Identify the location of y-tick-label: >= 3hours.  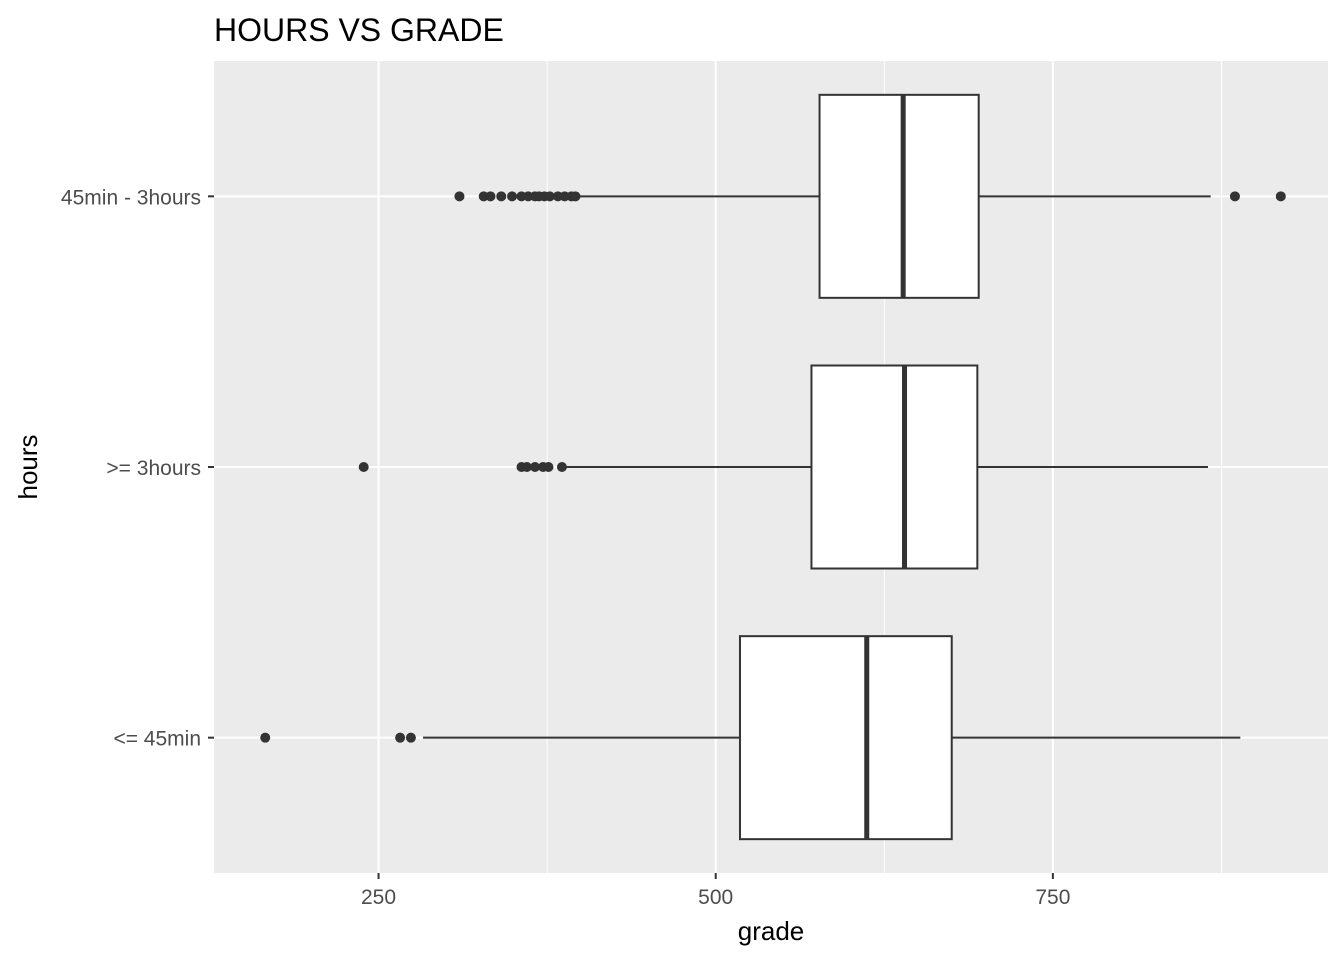
(153, 468).